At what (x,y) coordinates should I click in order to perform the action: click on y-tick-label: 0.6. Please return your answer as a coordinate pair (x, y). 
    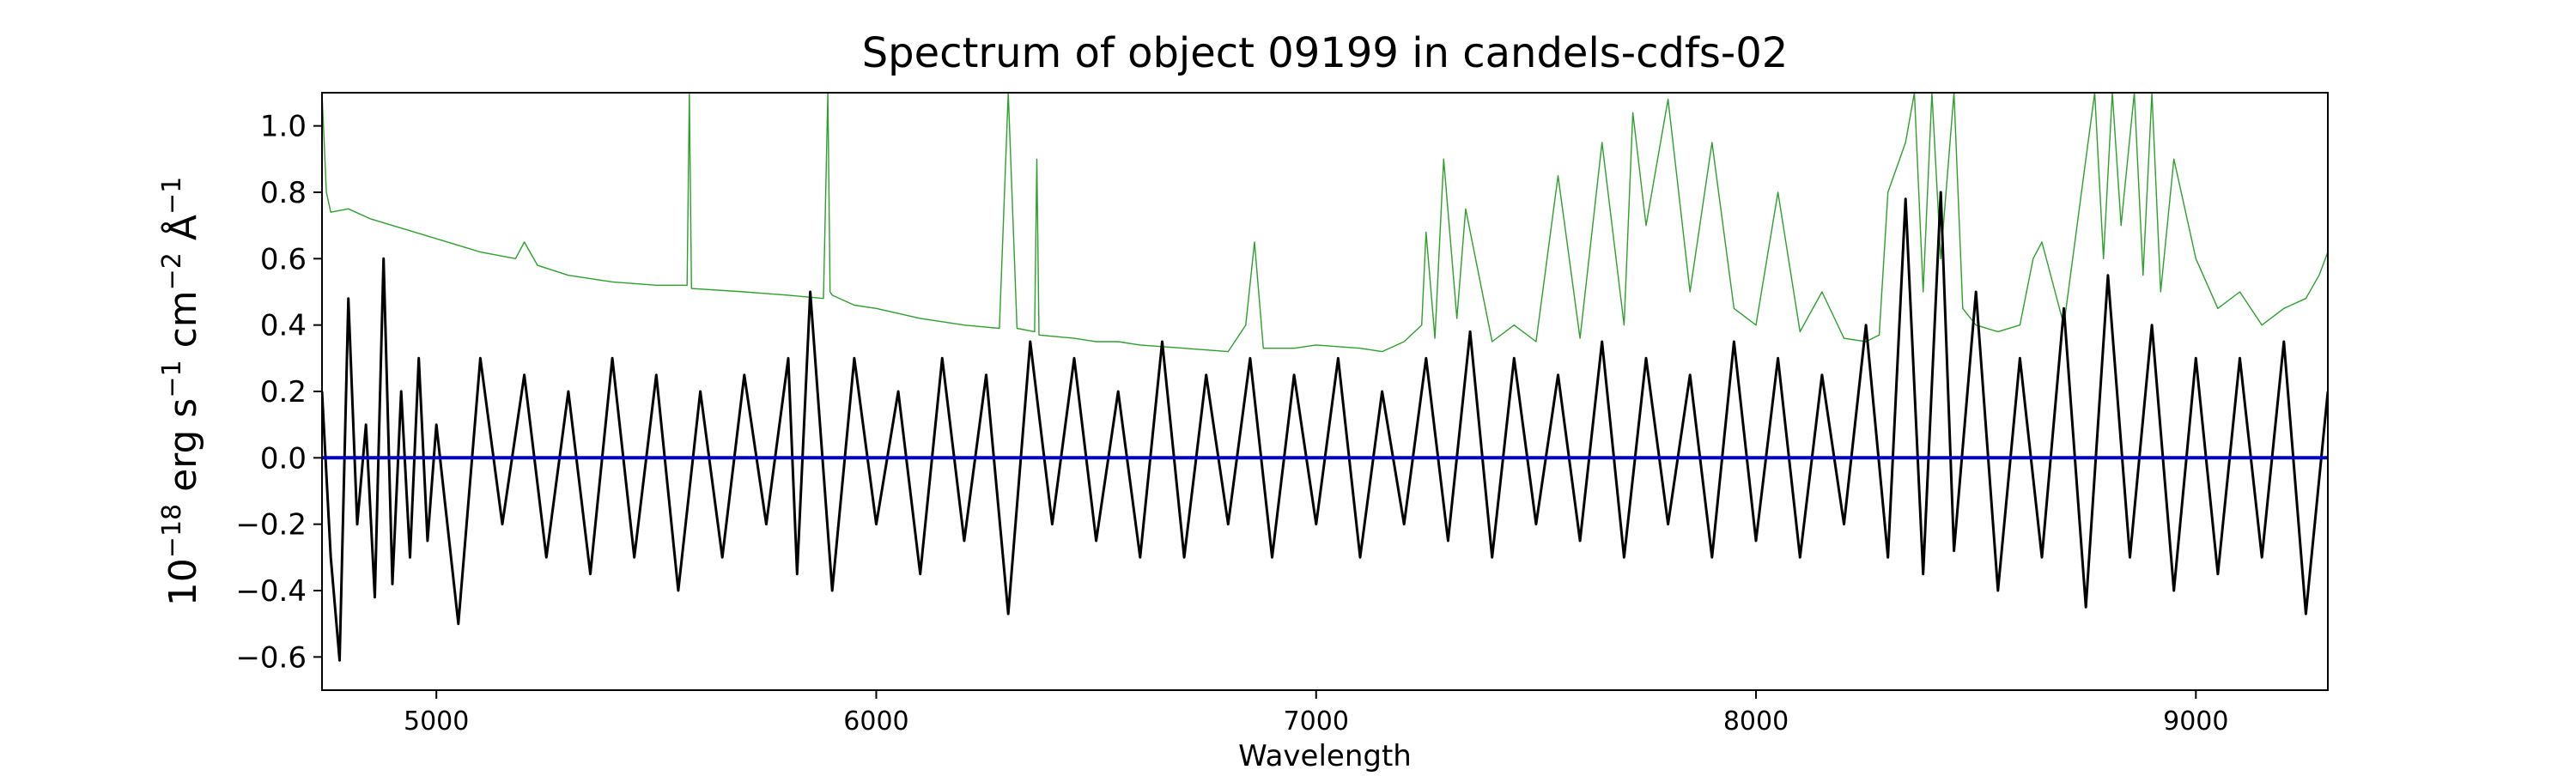
    Looking at the image, I should click on (283, 259).